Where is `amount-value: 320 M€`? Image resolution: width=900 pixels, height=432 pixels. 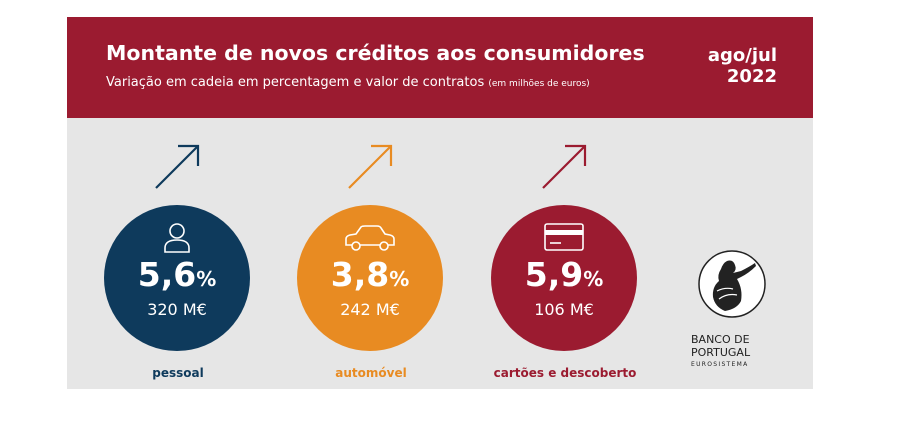
amount-value: 320 M€ is located at coordinates (177, 309).